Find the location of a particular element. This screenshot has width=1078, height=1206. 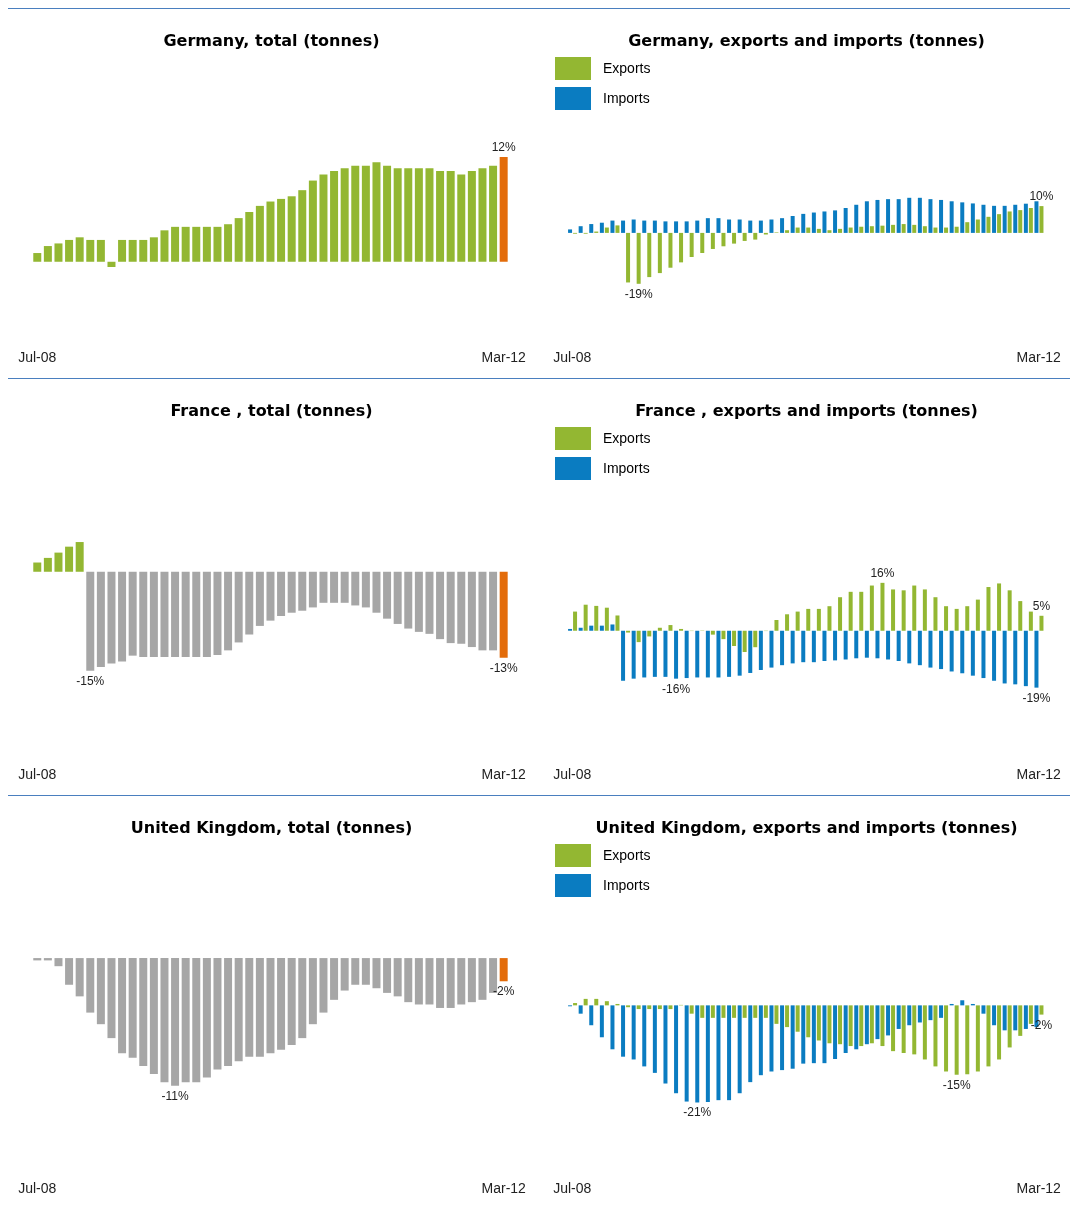

chart-title: France , total (tonnes) is located at coordinates (271, 410).